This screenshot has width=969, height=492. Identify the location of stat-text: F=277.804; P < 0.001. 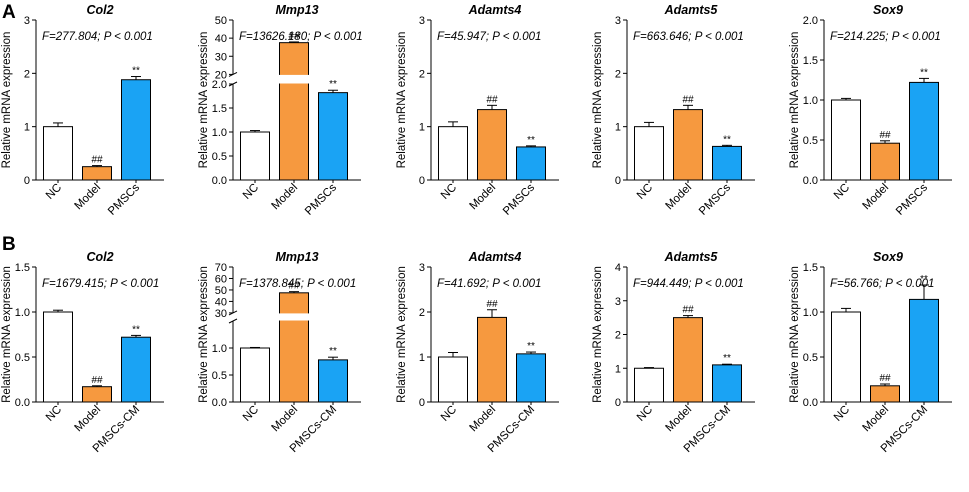
(97, 37).